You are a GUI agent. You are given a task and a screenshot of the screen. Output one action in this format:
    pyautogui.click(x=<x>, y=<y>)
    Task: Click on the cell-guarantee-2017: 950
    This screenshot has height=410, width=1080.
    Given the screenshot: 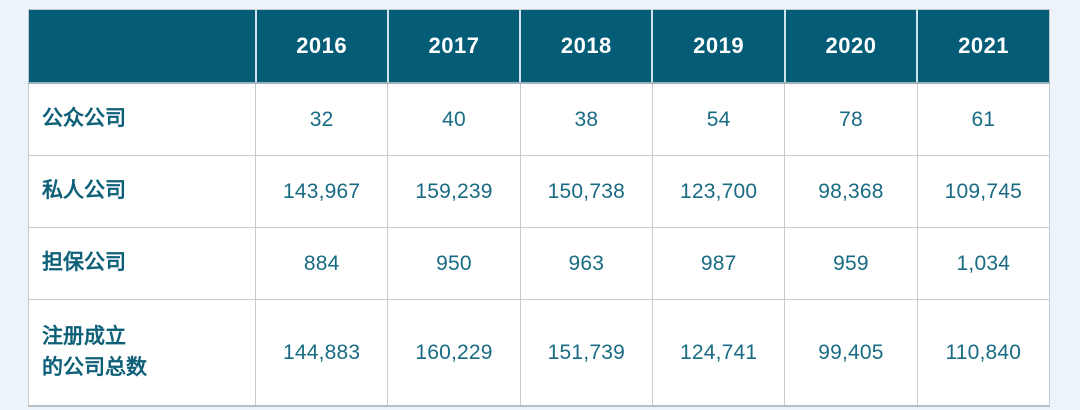 What is the action you would take?
    pyautogui.click(x=454, y=263)
    